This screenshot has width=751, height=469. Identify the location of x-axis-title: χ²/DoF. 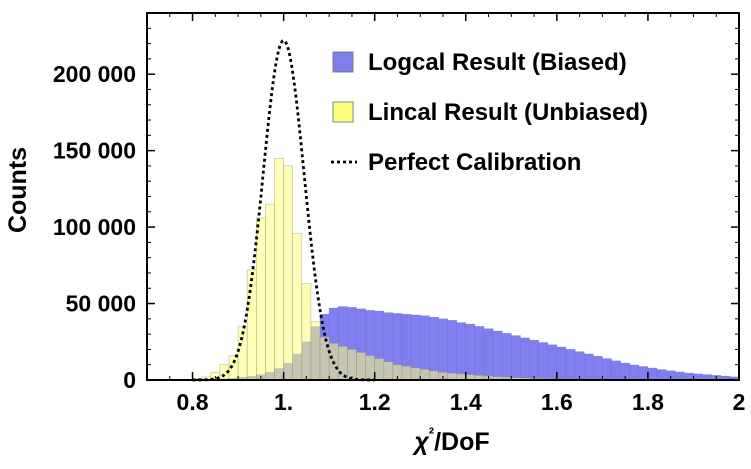
(450, 441).